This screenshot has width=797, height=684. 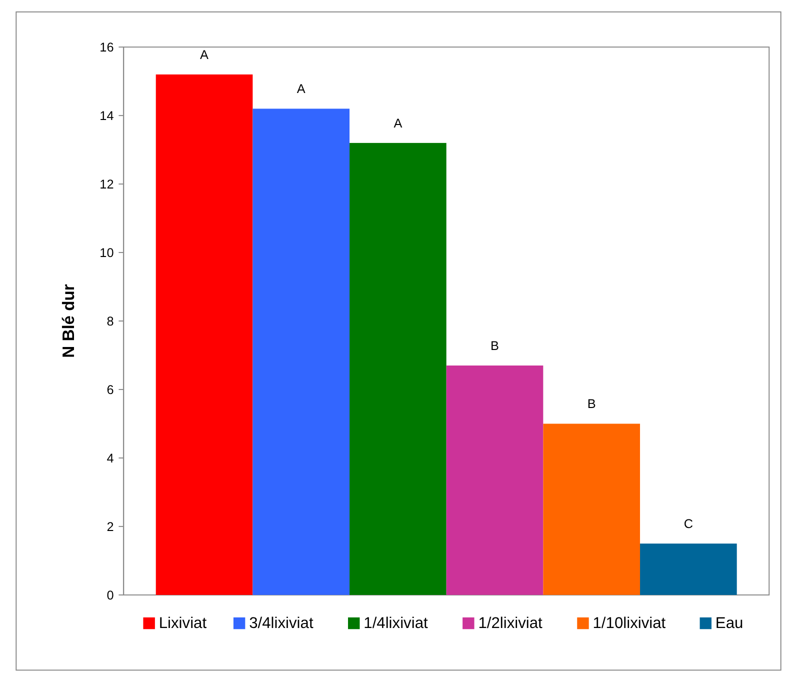 I want to click on y-tick-label: 2, so click(x=110, y=527).